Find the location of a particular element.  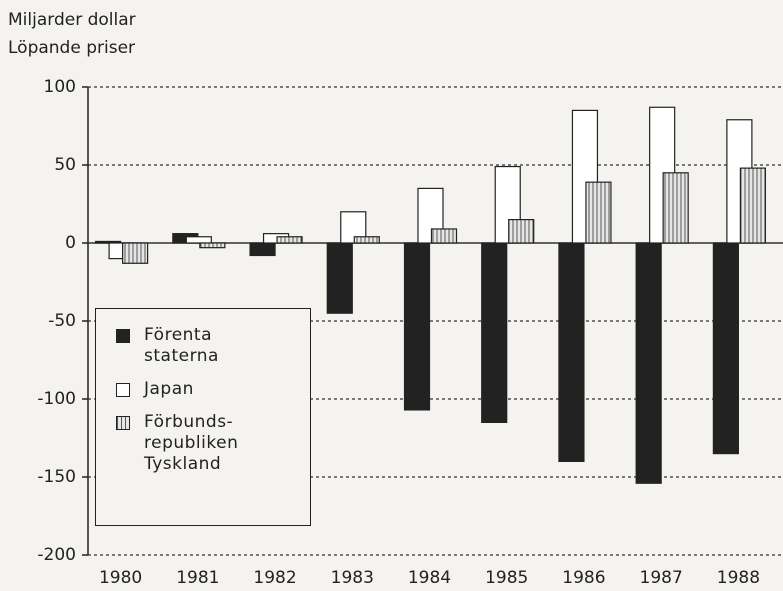

x-tick-label: 1985 is located at coordinates (506, 578).